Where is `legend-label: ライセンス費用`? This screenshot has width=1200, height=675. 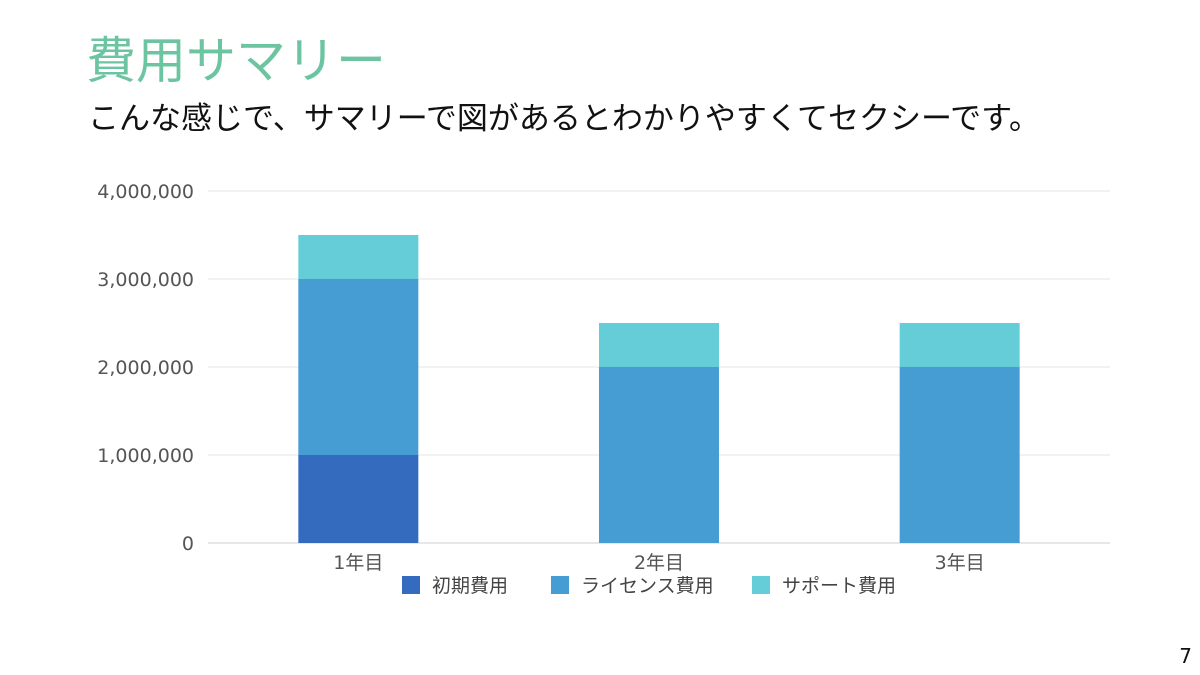
legend-label: ライセンス費用 is located at coordinates (647, 586).